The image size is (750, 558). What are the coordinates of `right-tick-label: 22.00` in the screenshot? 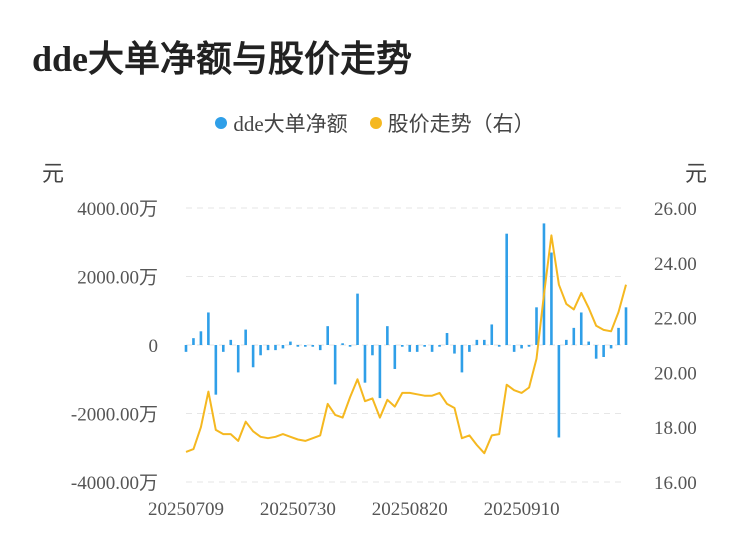 It's located at (675, 319).